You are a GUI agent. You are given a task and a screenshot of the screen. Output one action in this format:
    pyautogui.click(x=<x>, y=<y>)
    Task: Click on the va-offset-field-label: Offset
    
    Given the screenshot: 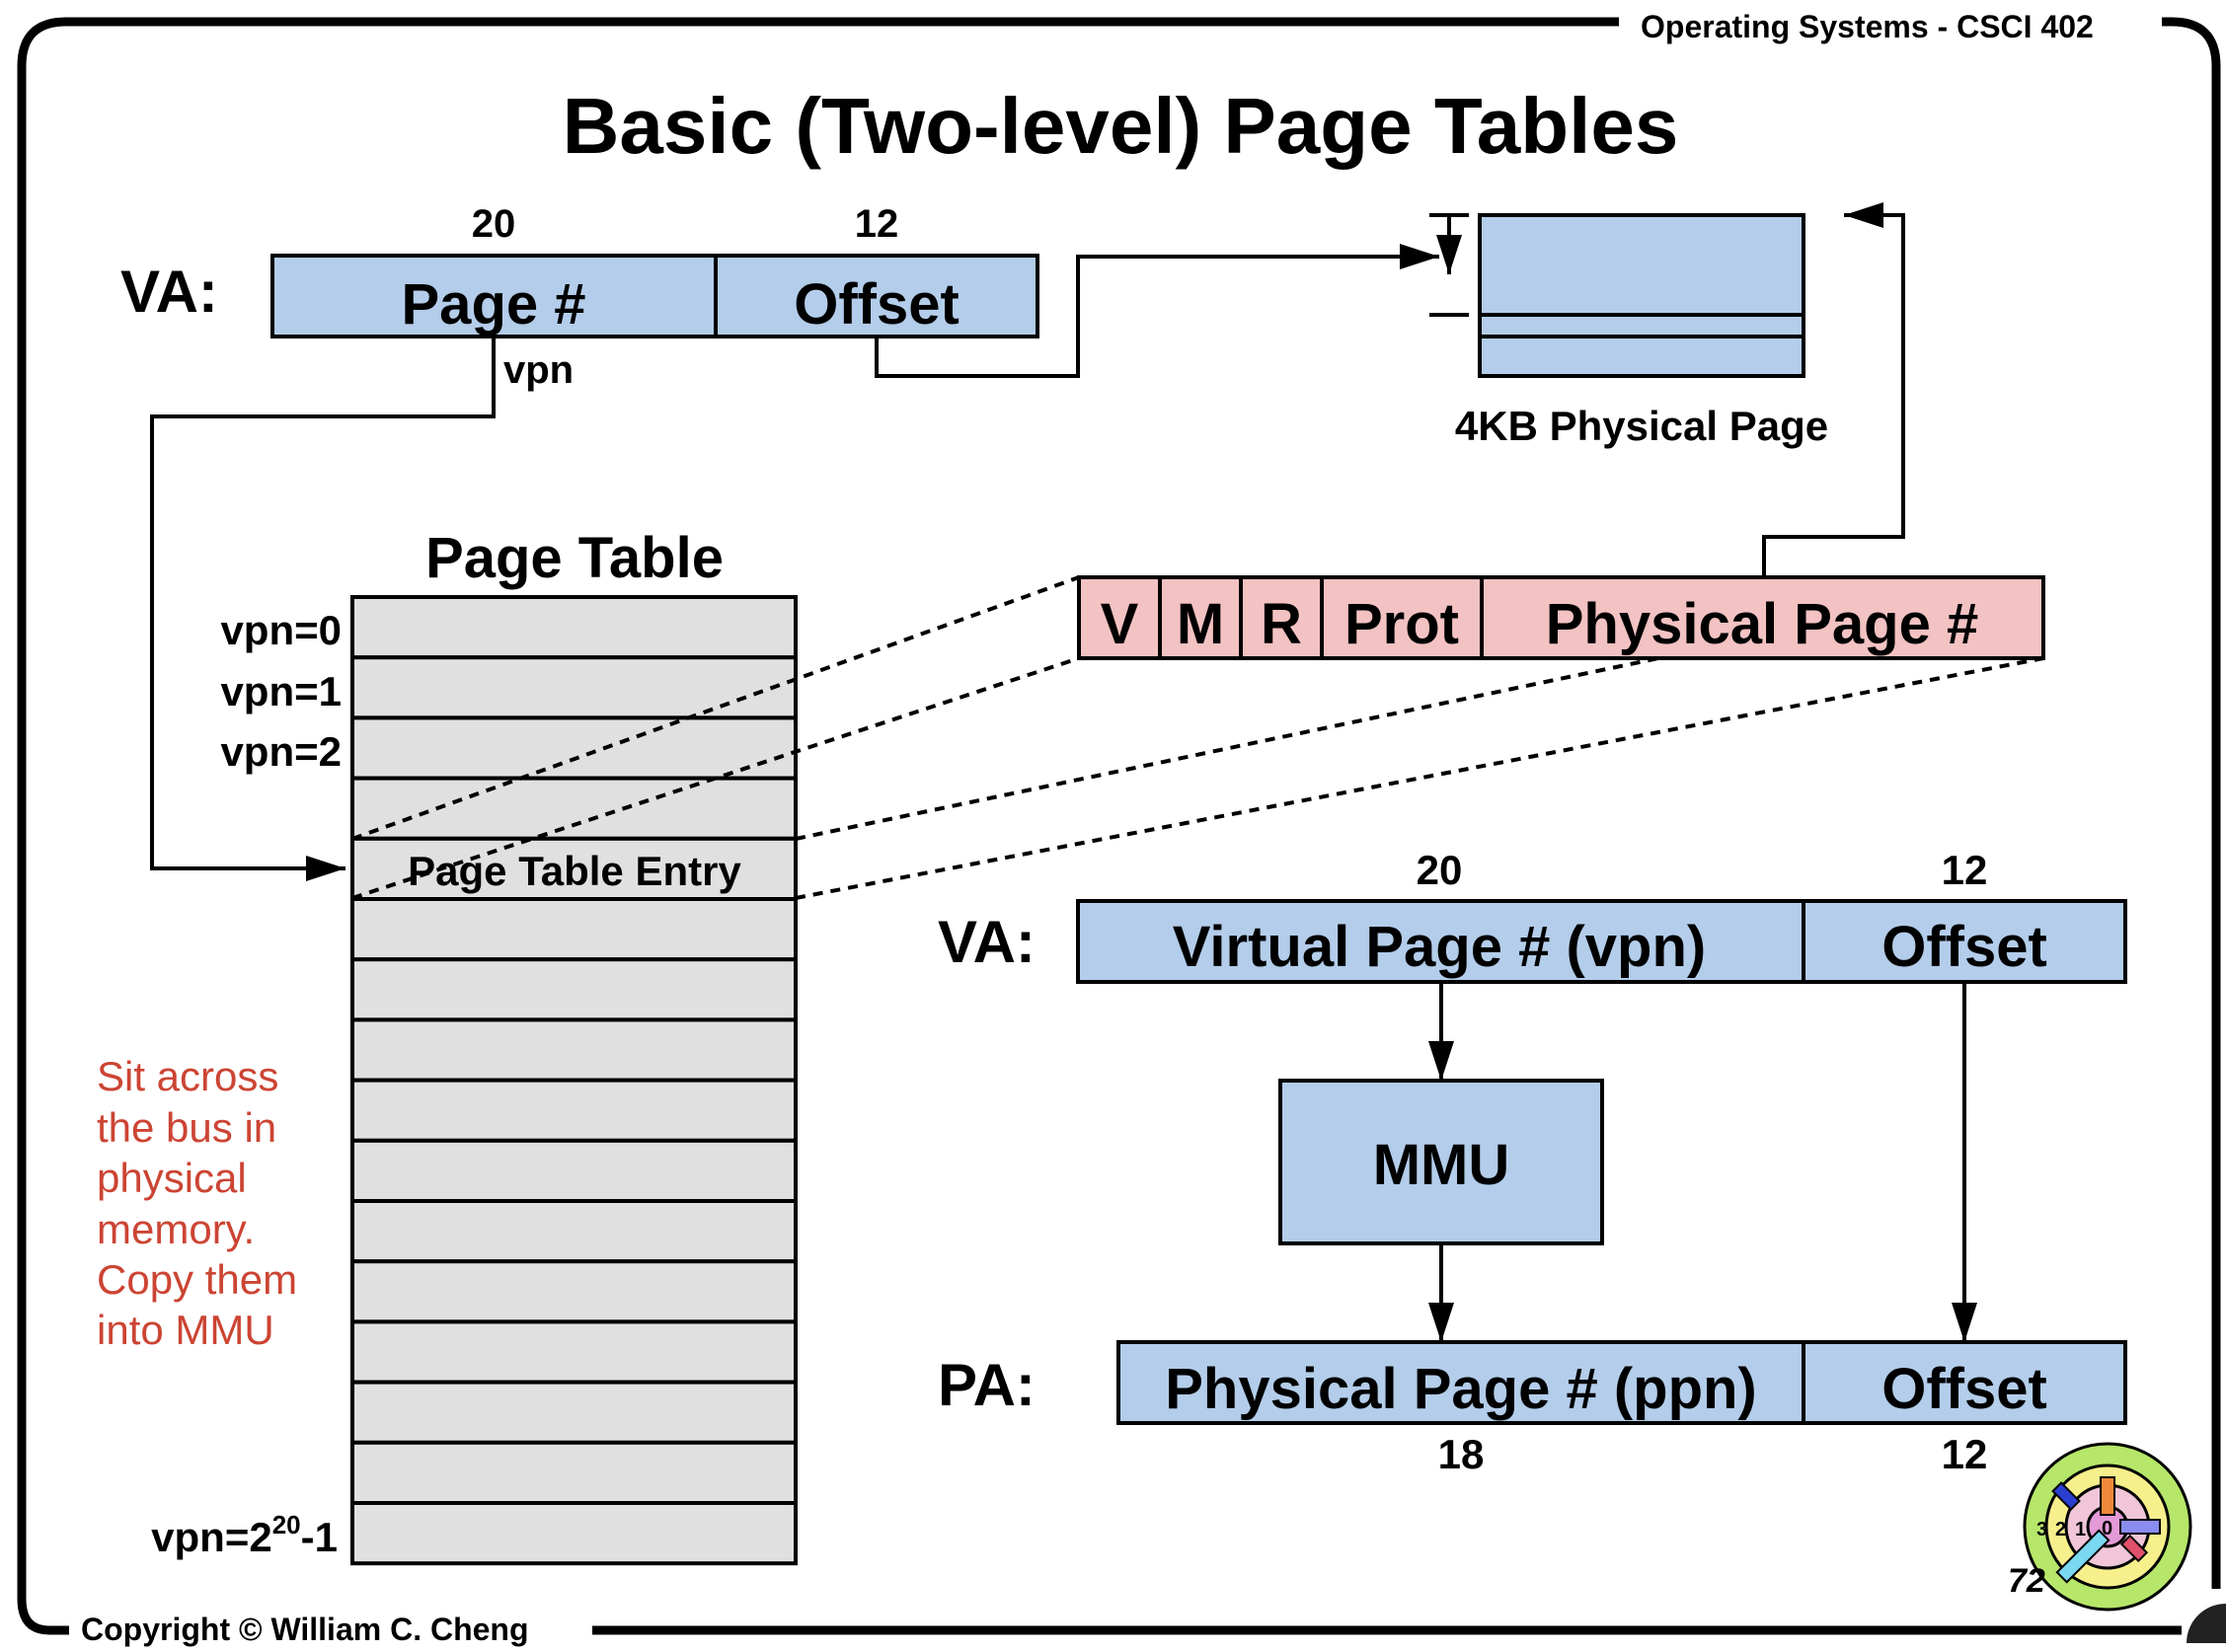 What is the action you would take?
    pyautogui.click(x=1964, y=947)
    